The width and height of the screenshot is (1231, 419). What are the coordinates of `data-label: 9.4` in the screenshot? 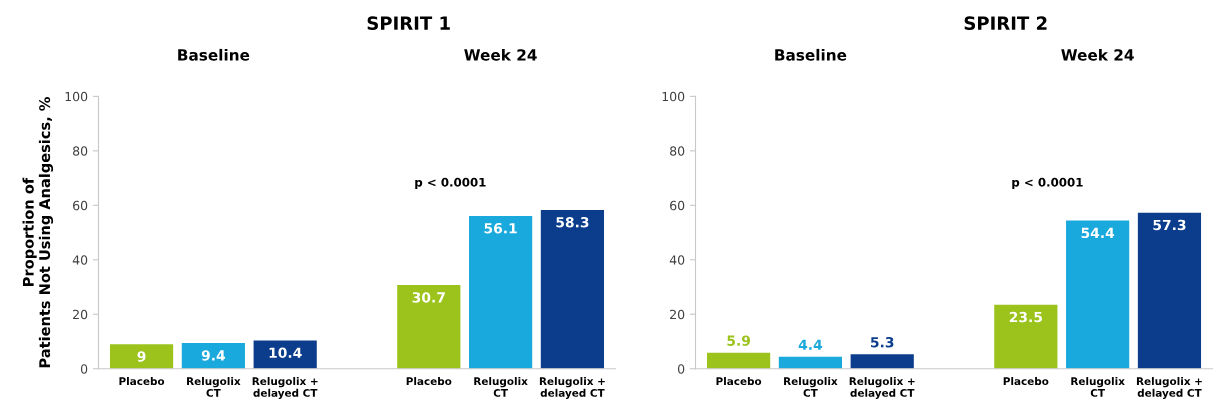 It's located at (213, 355).